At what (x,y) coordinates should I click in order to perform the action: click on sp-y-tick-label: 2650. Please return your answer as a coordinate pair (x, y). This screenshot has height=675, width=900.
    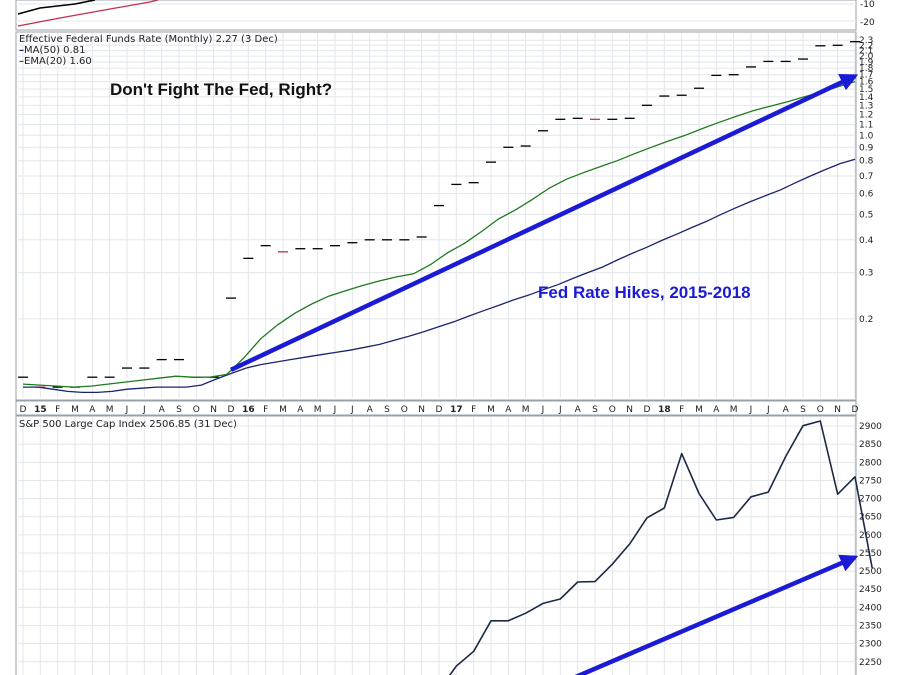
    Looking at the image, I should click on (870, 518).